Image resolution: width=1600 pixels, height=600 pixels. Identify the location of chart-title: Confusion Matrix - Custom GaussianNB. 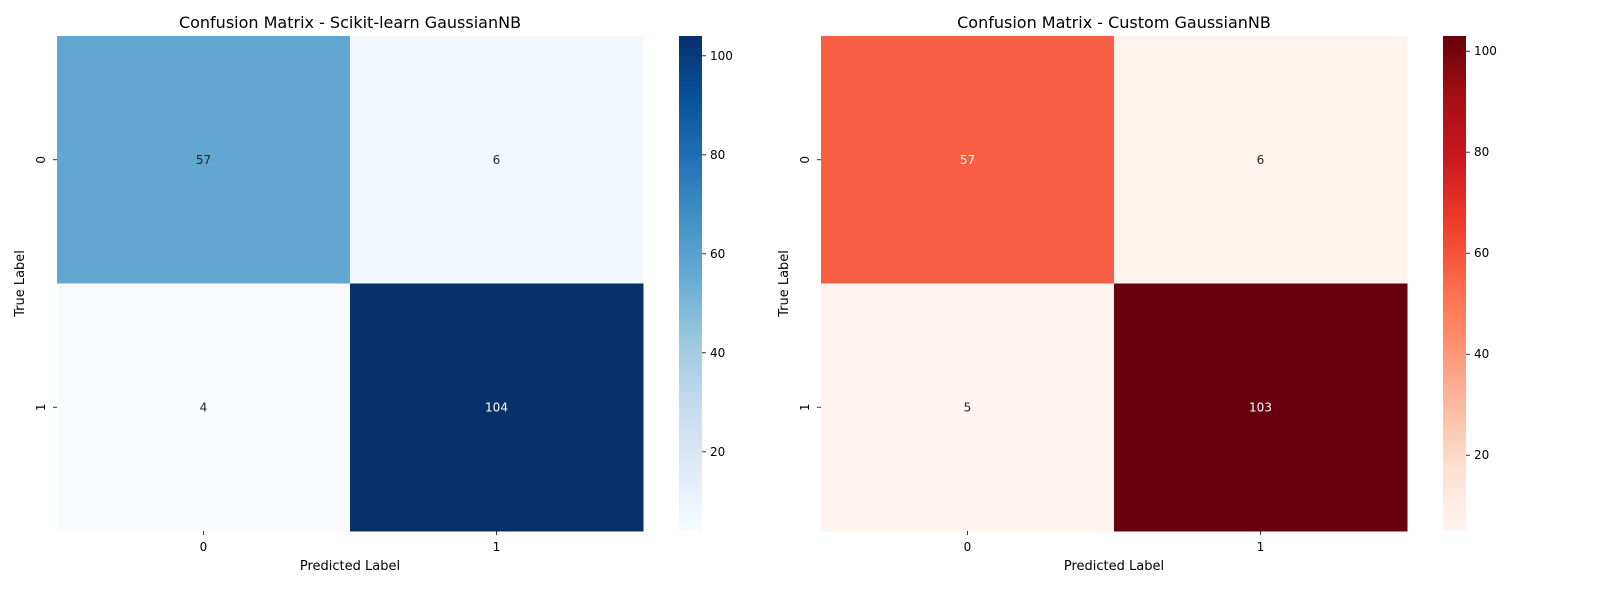
(1114, 22).